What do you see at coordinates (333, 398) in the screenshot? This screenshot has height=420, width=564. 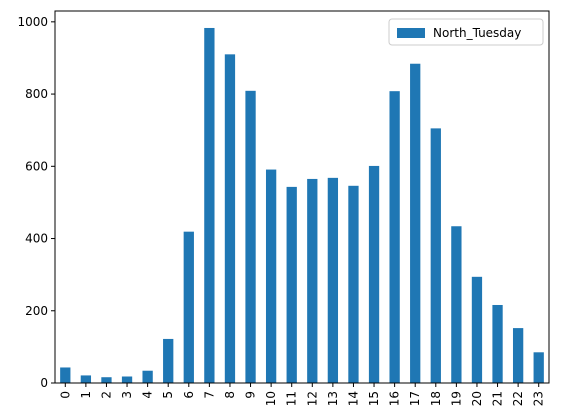 I see `x-tick-label: 13` at bounding box center [333, 398].